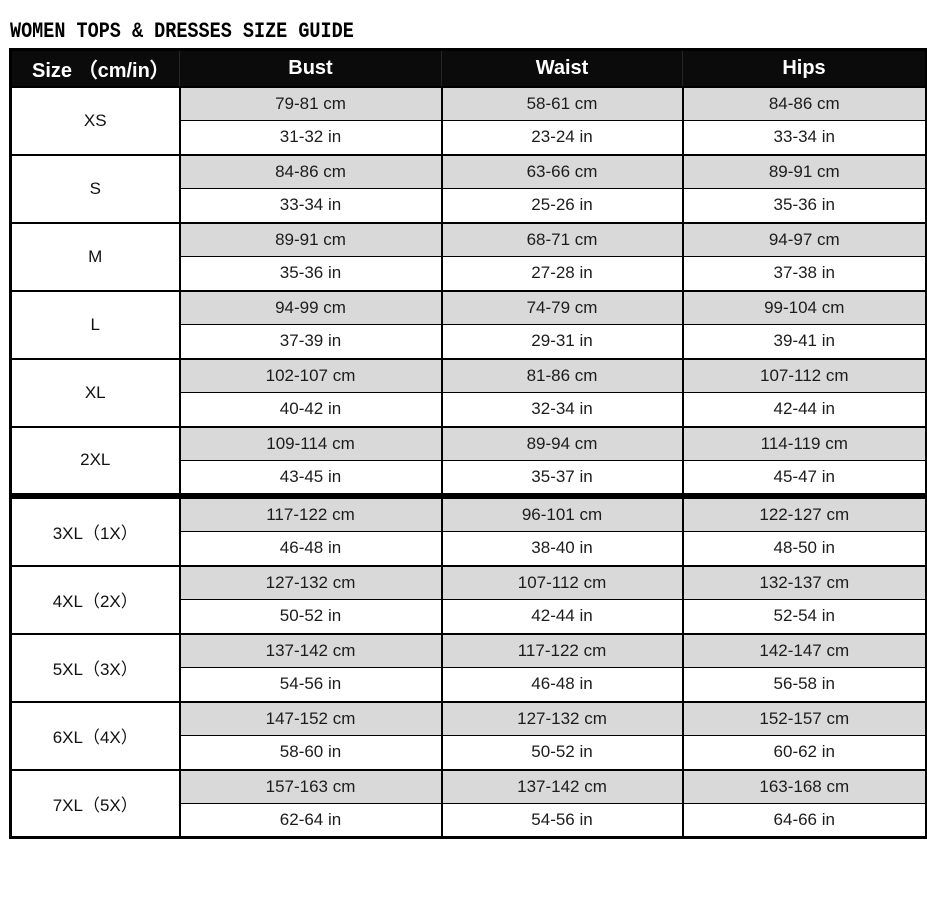 The image size is (927, 906). I want to click on waist-cm-cell: 81-86 cm, so click(562, 375).